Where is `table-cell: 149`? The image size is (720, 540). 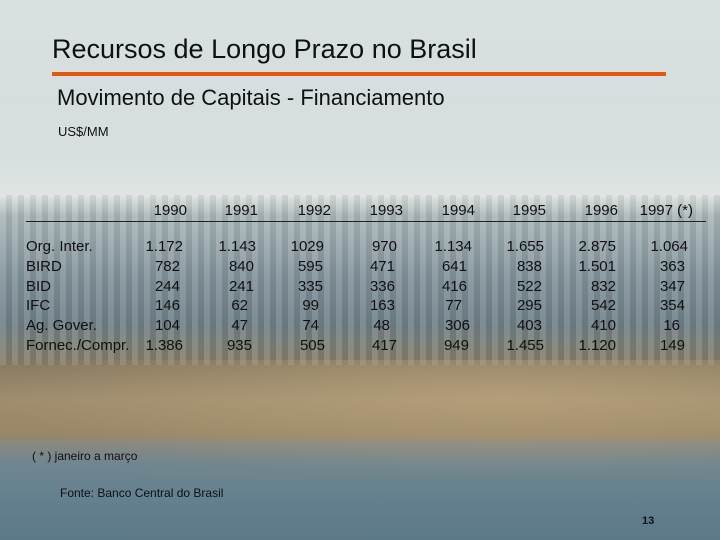 table-cell: 149 is located at coordinates (672, 345).